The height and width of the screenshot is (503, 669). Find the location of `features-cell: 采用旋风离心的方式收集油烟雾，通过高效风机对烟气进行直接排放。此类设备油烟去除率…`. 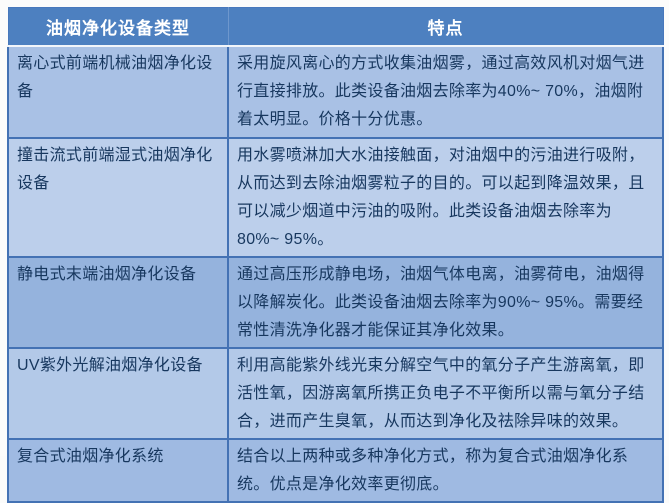

features-cell: 采用旋风离心的方式收集油烟雾，通过高效风机对烟气进行直接排放。此类设备油烟去除率… is located at coordinates (445, 91).